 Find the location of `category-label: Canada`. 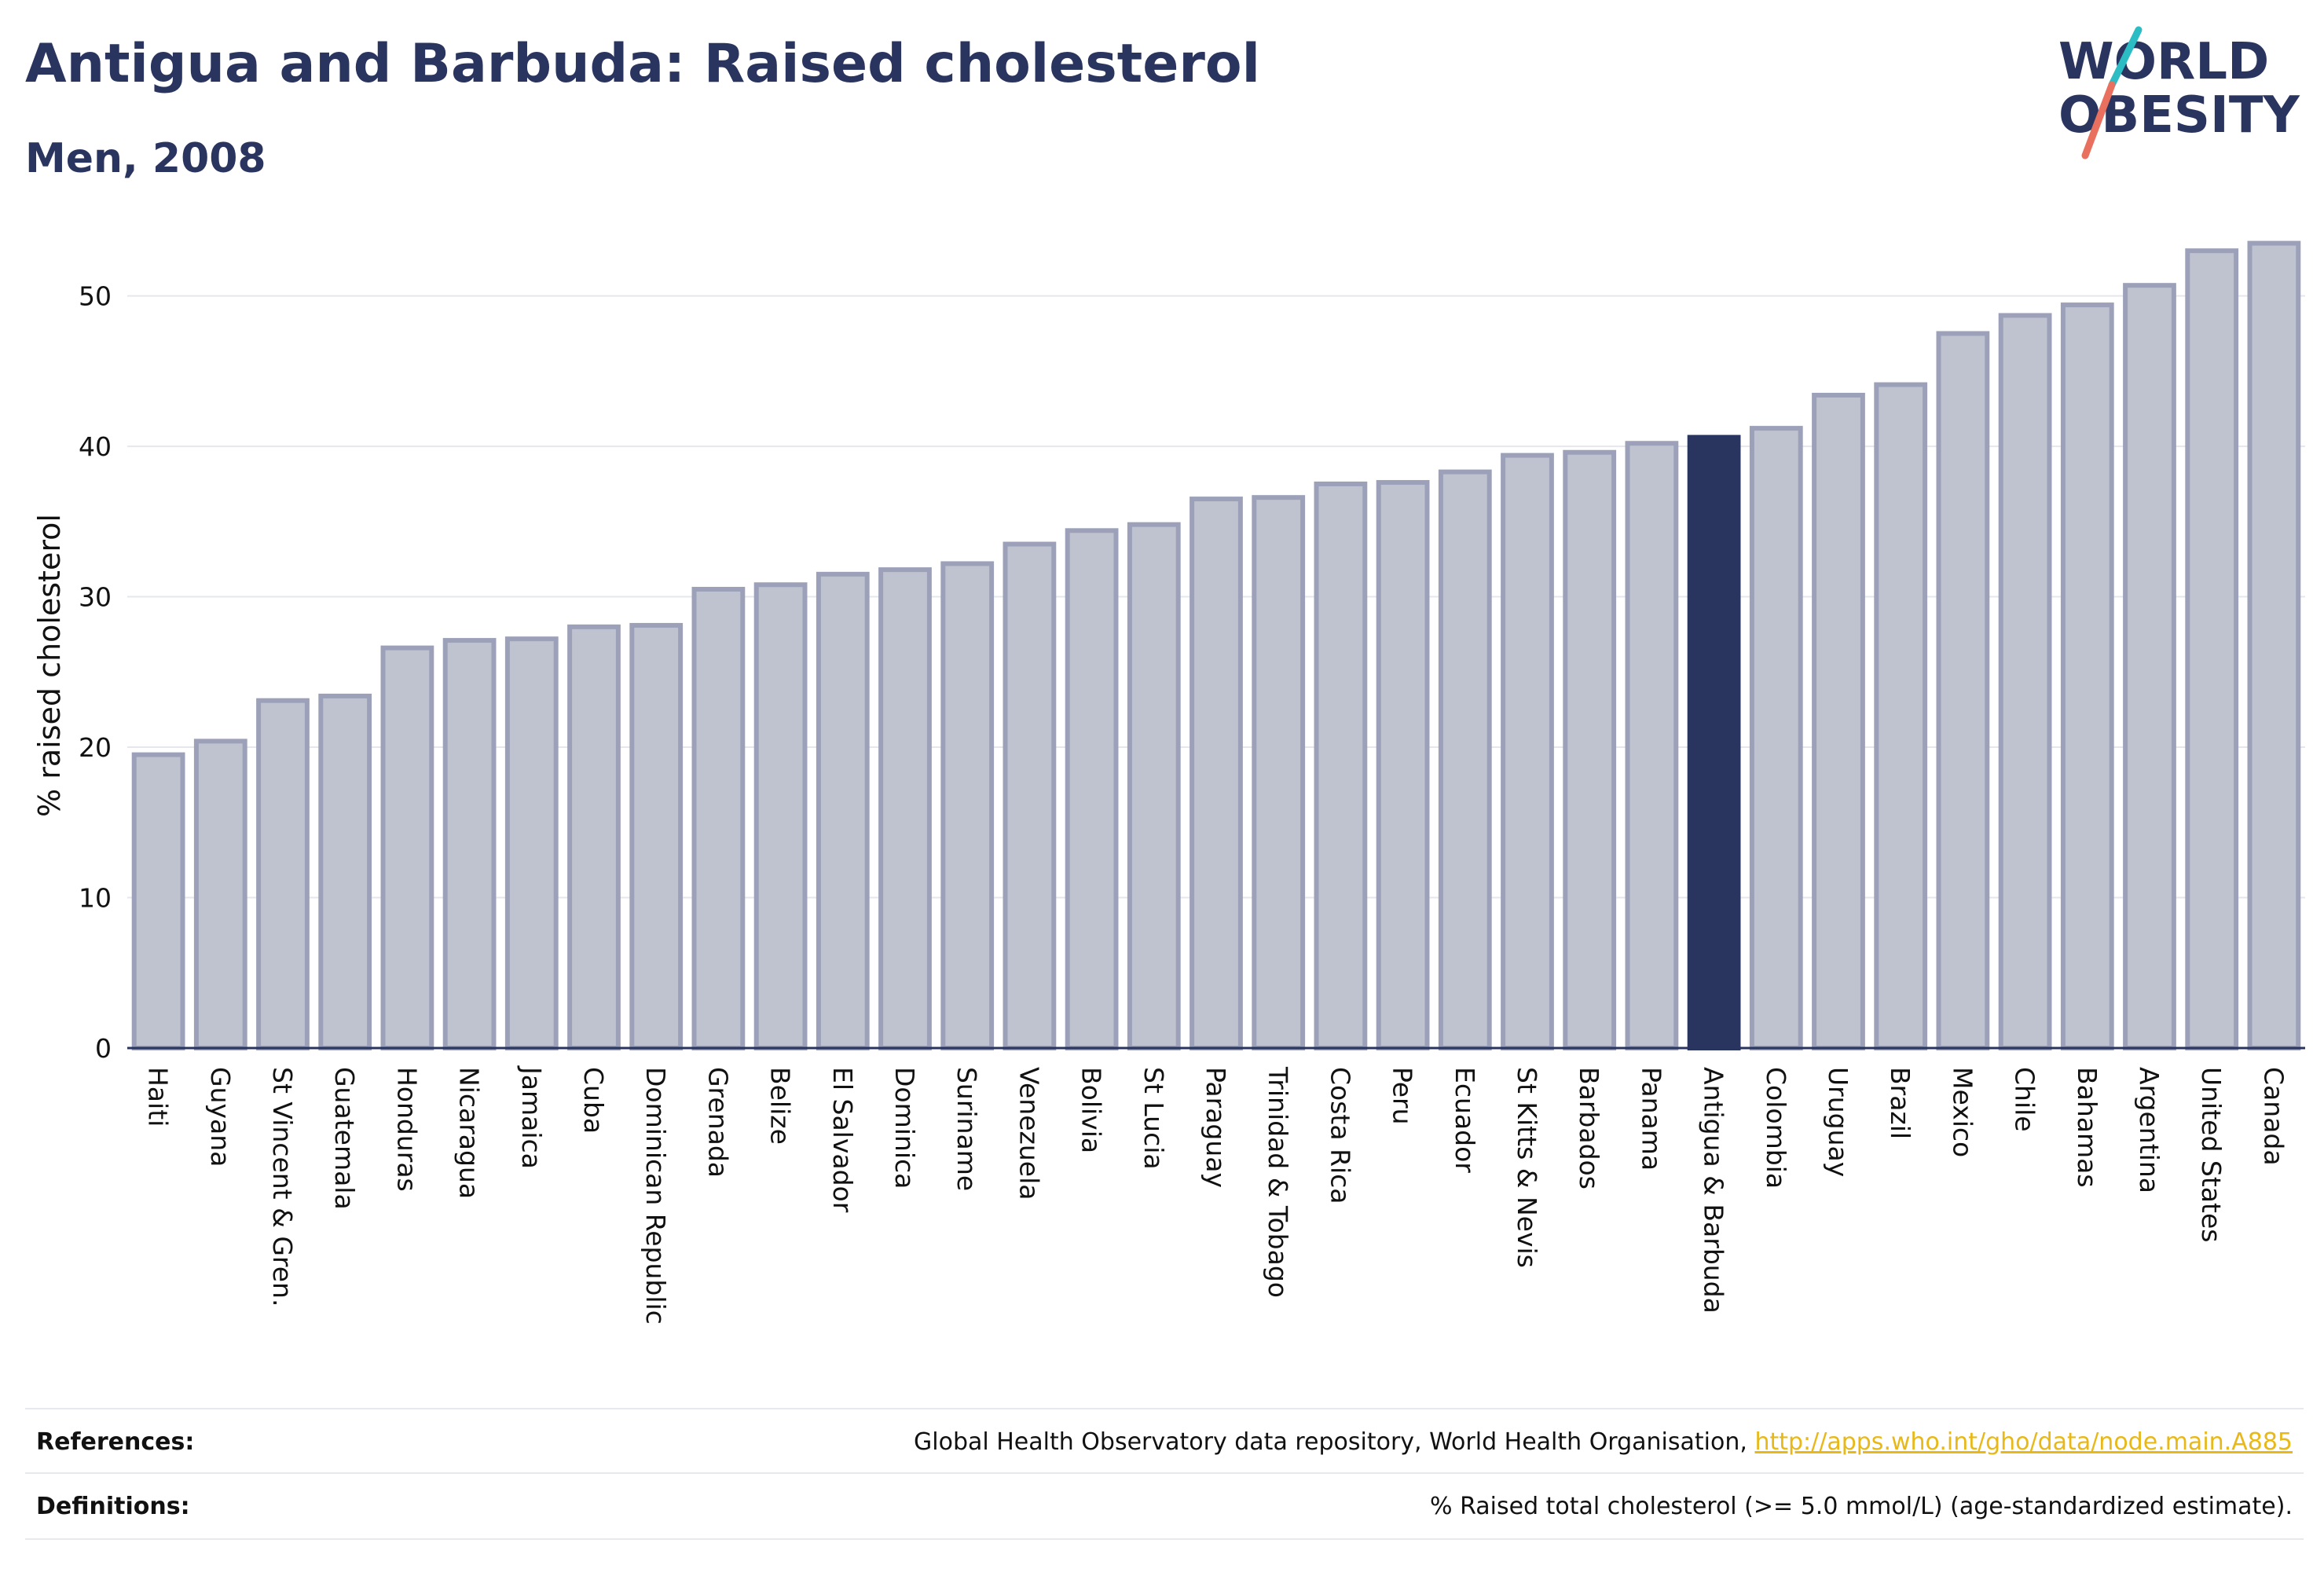

category-label: Canada is located at coordinates (2273, 1116).